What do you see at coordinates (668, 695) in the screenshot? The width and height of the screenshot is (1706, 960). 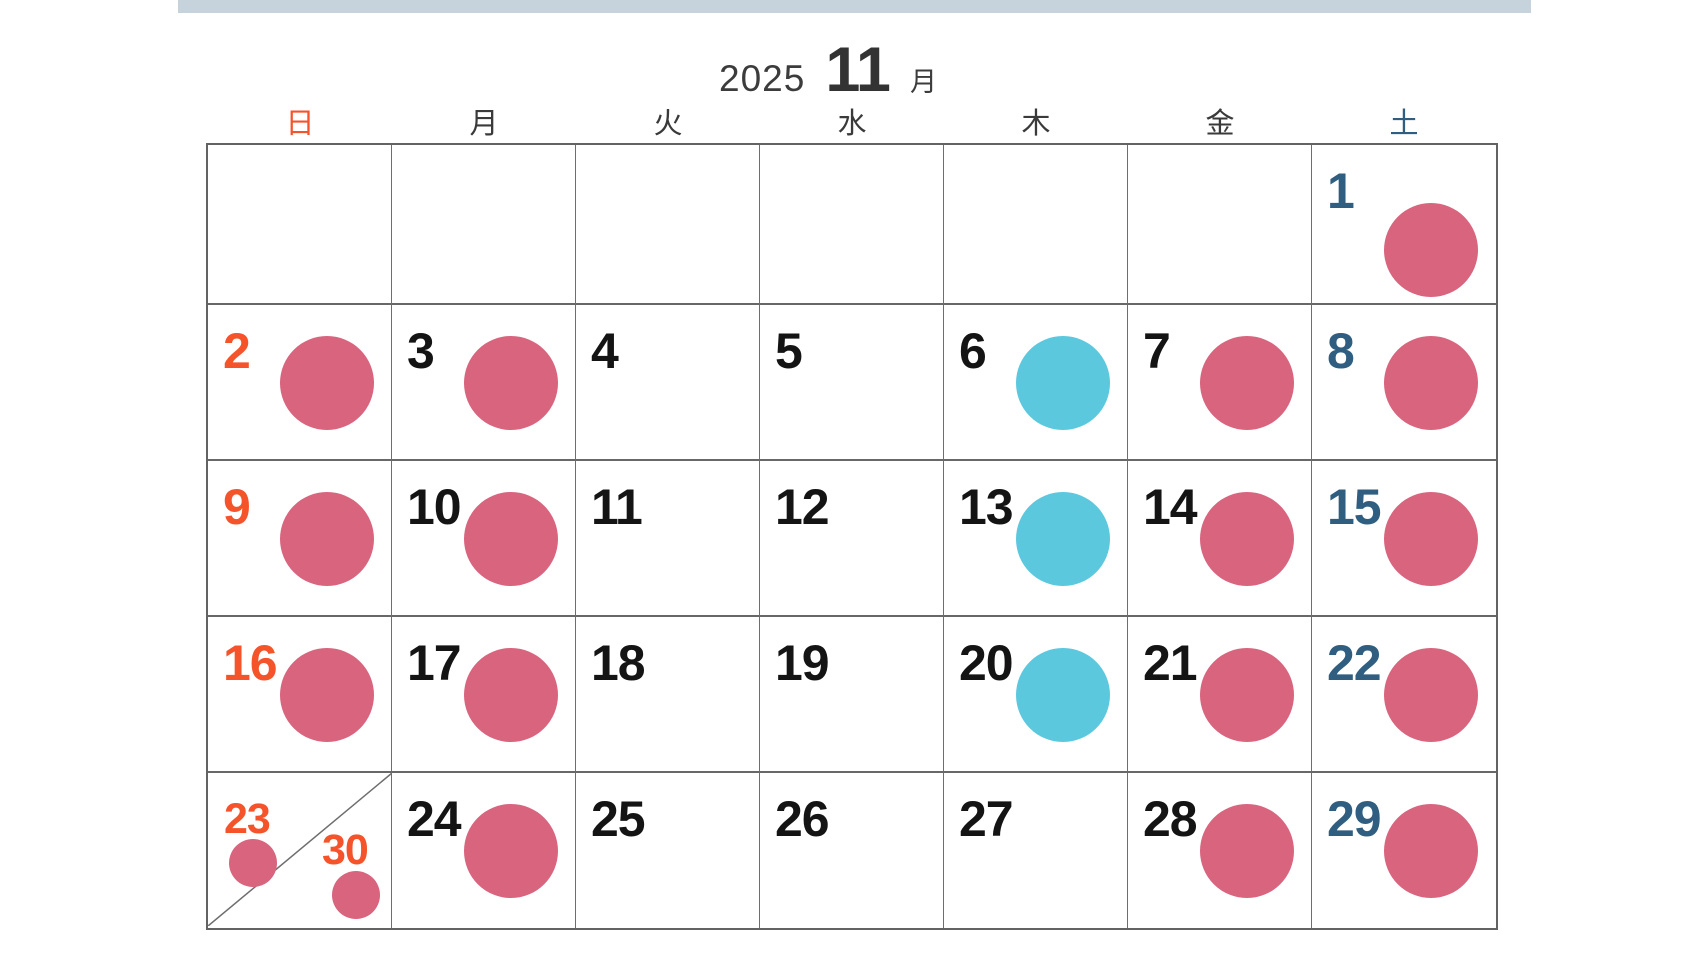 I see `day-cell-18: 18` at bounding box center [668, 695].